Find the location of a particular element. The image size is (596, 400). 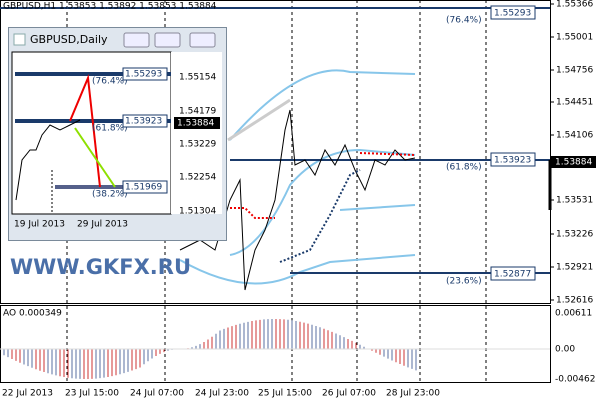

inset-fib-red is located at coordinates (85, 131).